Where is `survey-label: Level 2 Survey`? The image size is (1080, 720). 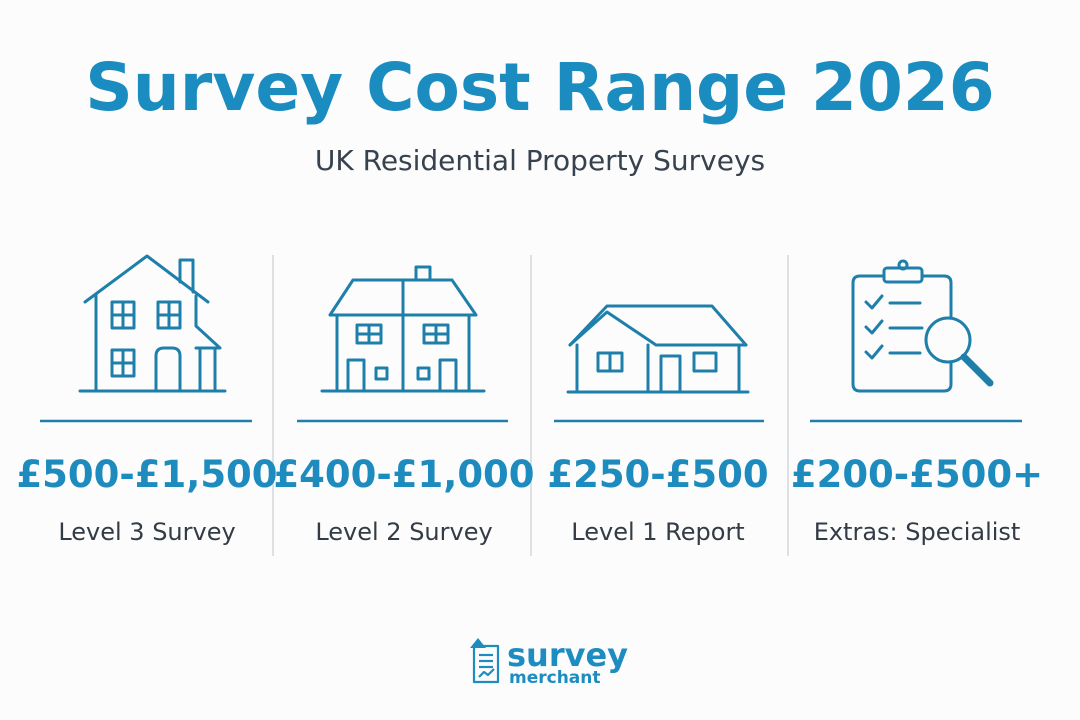
survey-label: Level 2 Survey is located at coordinates (403, 532).